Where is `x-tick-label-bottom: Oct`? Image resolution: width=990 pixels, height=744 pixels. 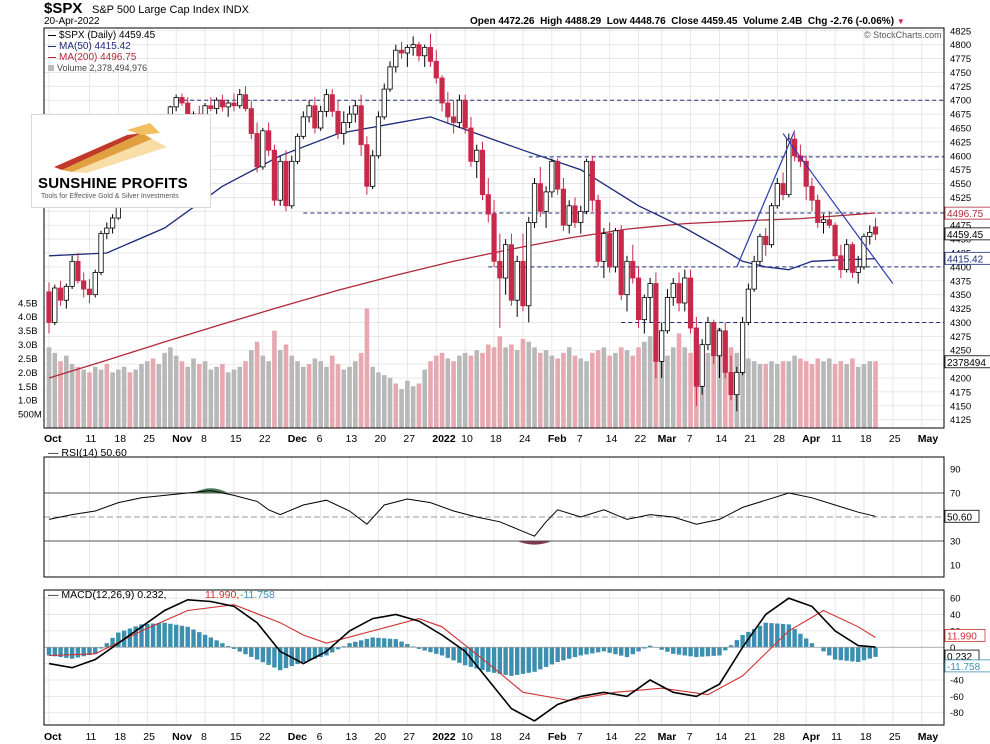
x-tick-label-bottom: Oct is located at coordinates (53, 737).